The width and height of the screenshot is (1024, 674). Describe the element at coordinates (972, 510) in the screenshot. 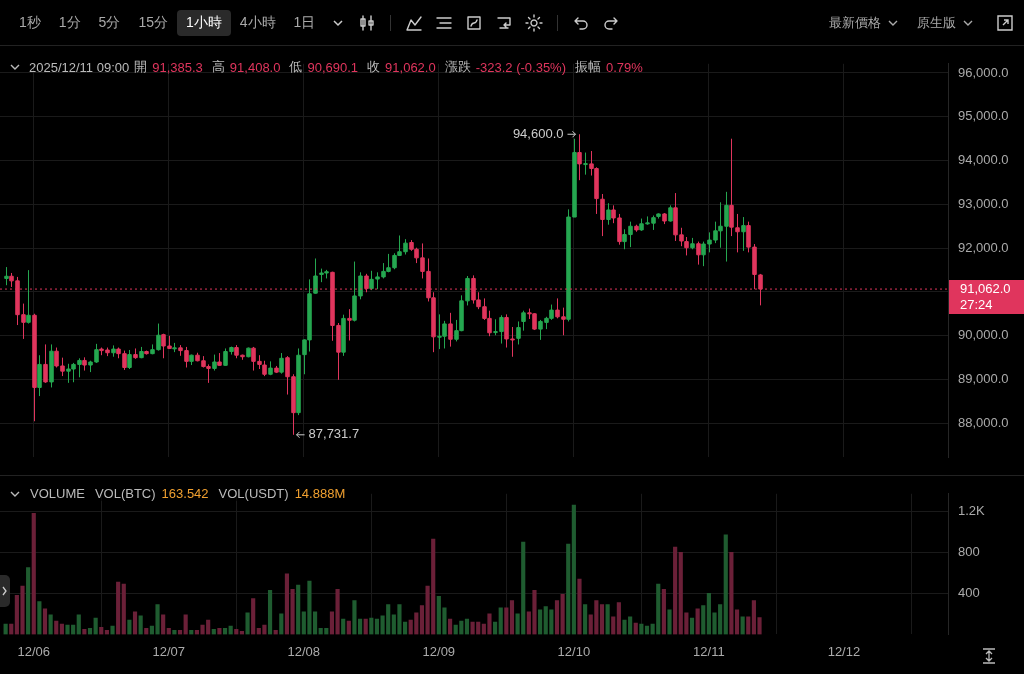

I see `y-tick-label: 1.2K` at that location.